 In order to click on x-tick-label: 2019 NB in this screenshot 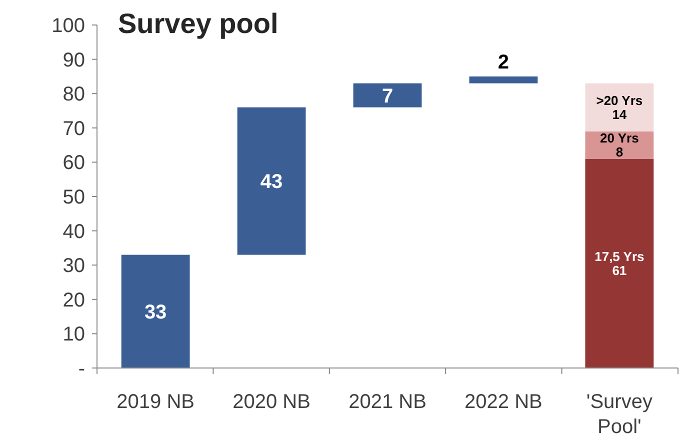, I will do `click(155, 402)`.